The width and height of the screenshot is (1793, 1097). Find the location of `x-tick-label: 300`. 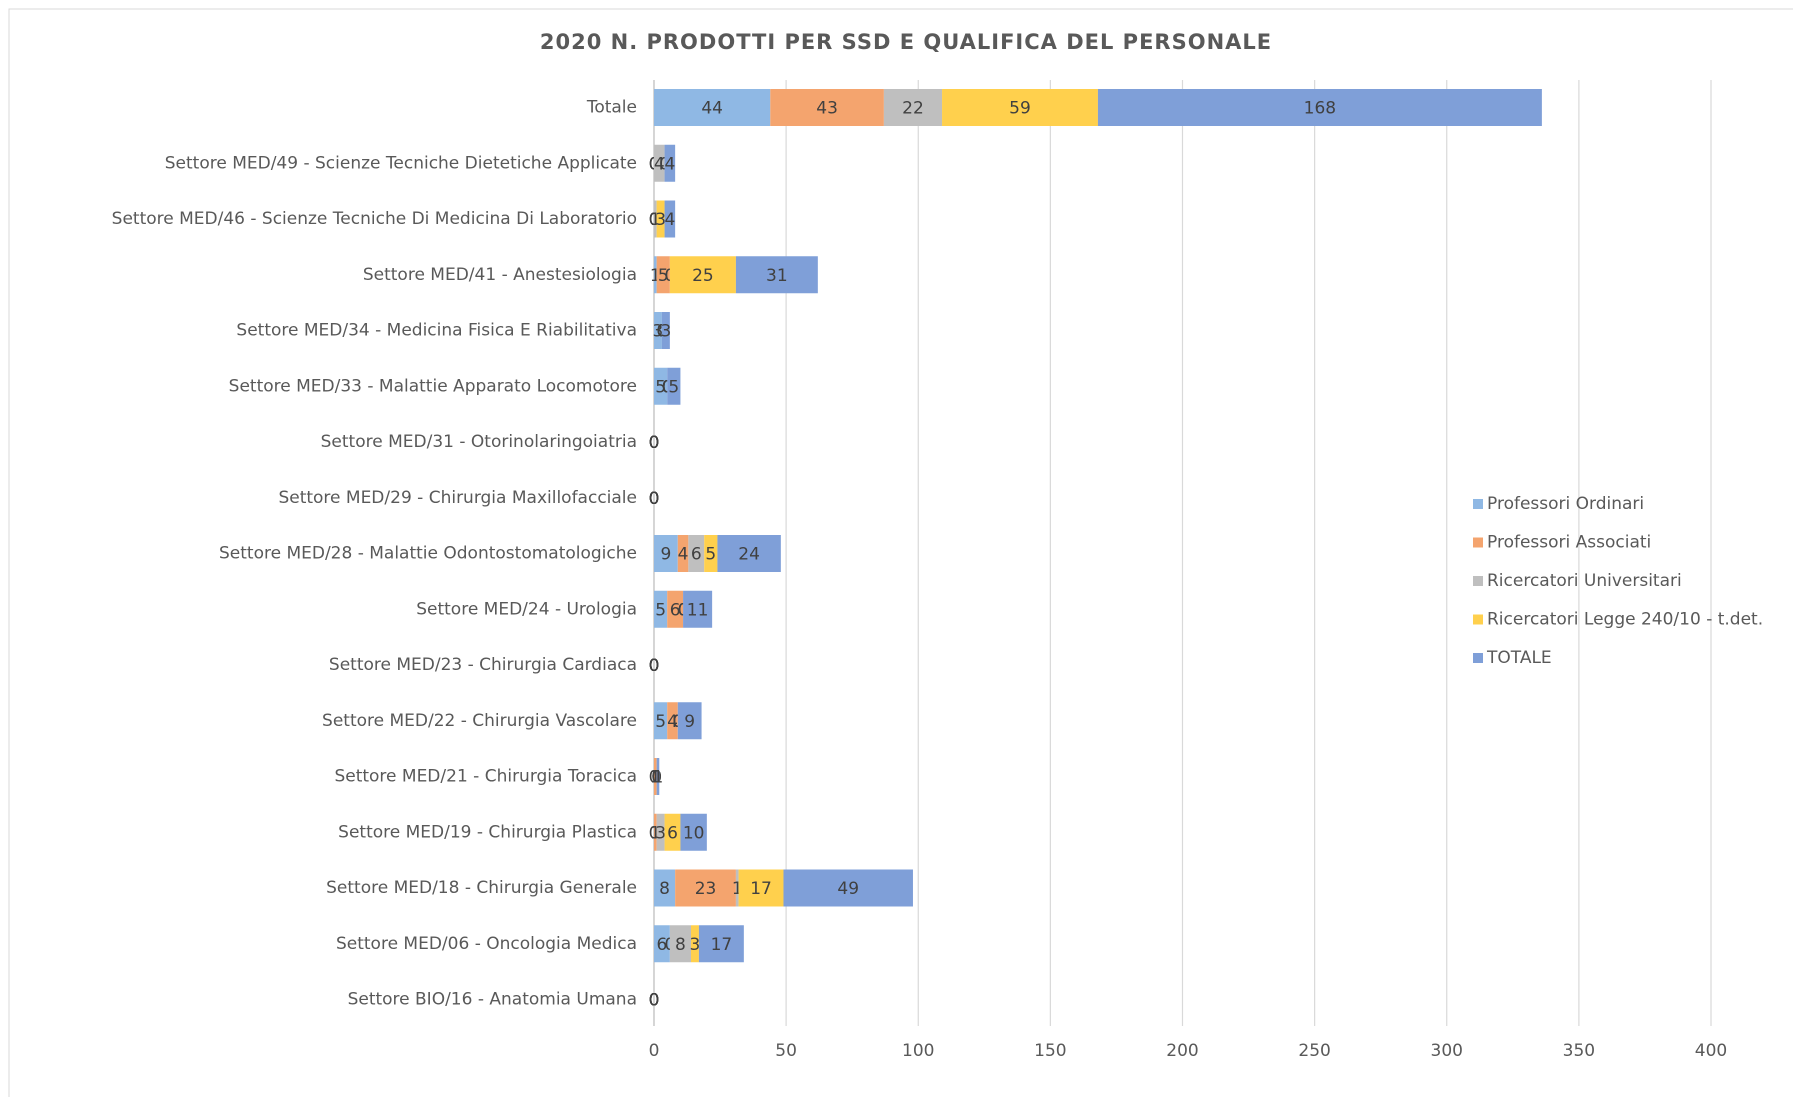

x-tick-label: 300 is located at coordinates (1447, 1051).